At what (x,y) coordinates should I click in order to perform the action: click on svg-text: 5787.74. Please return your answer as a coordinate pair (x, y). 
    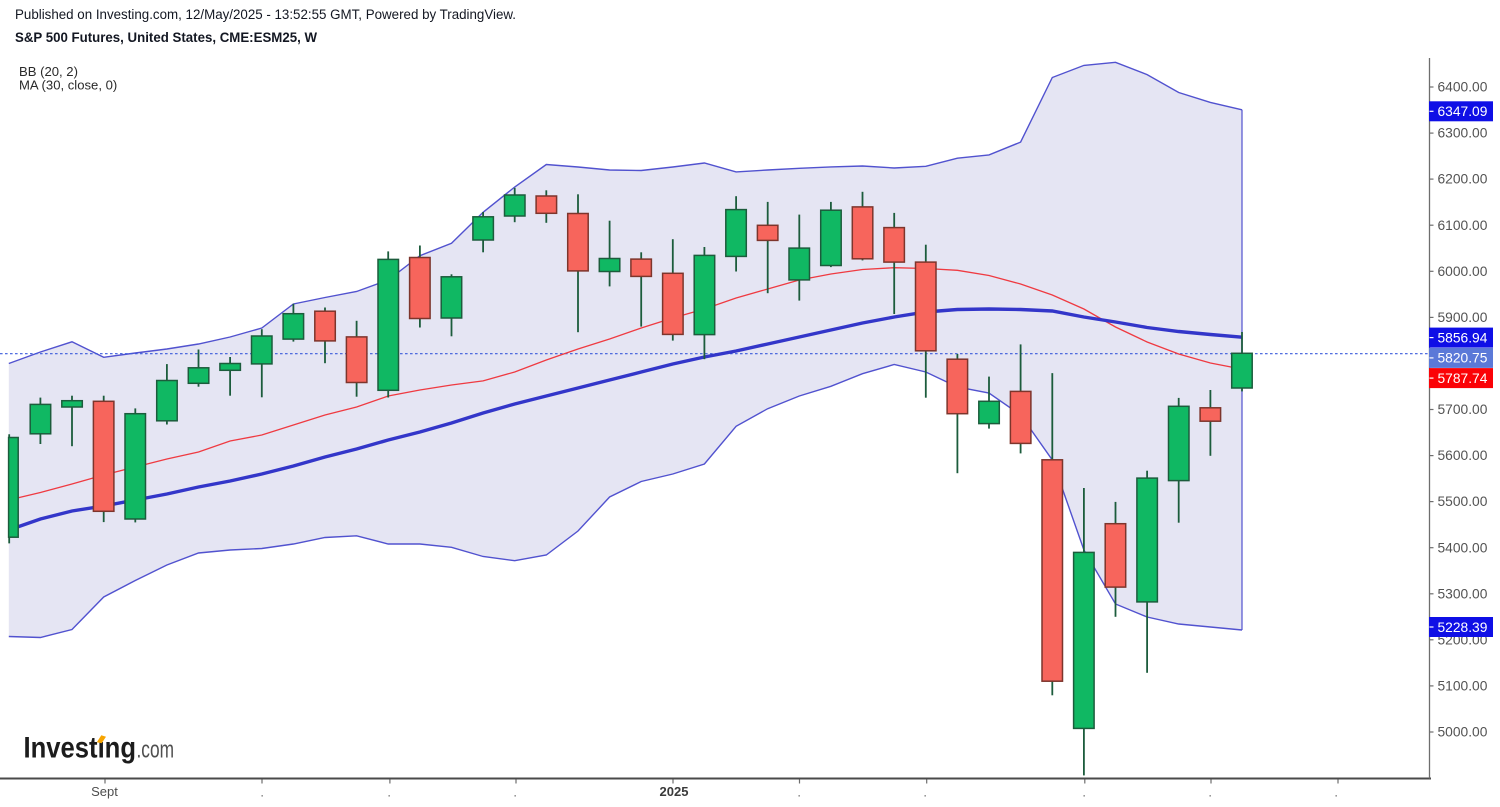
    Looking at the image, I should click on (1463, 378).